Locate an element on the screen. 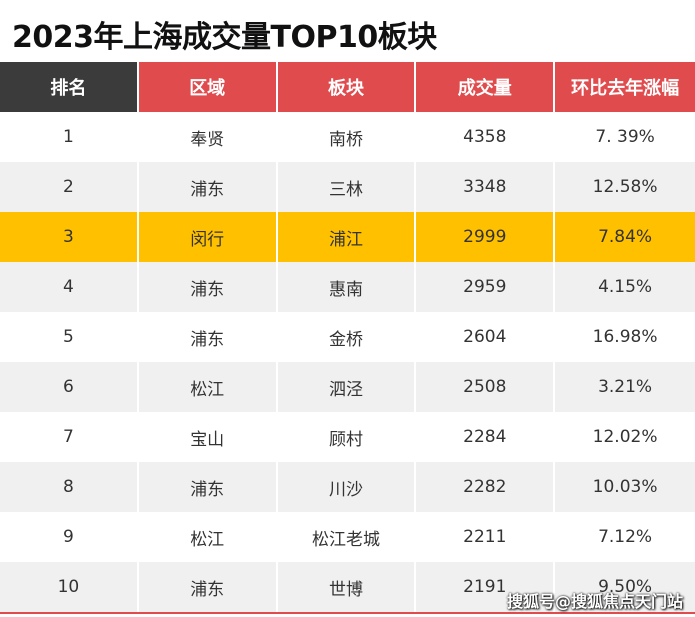  table-cell: 南桥 is located at coordinates (346, 137).